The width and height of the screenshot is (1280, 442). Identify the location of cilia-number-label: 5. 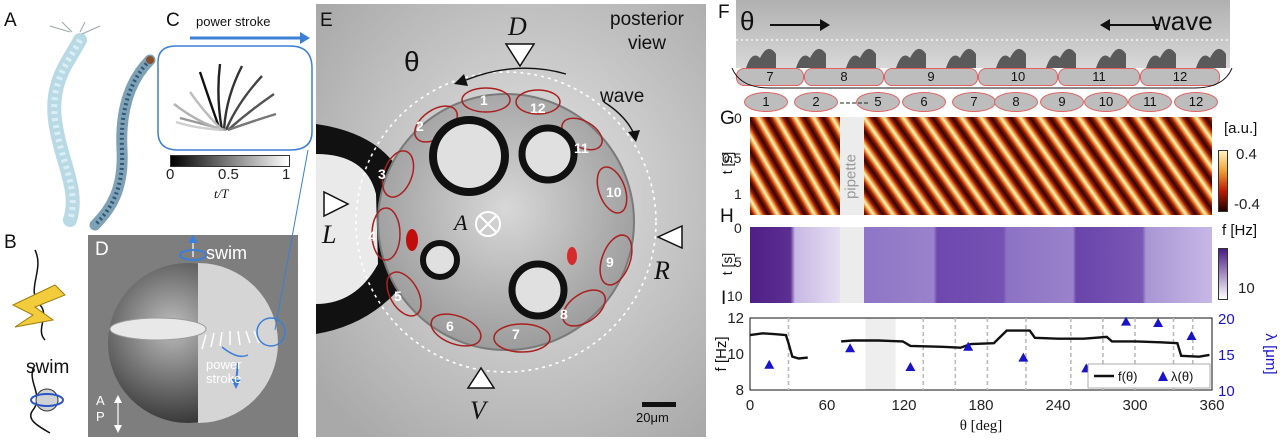
(398, 296).